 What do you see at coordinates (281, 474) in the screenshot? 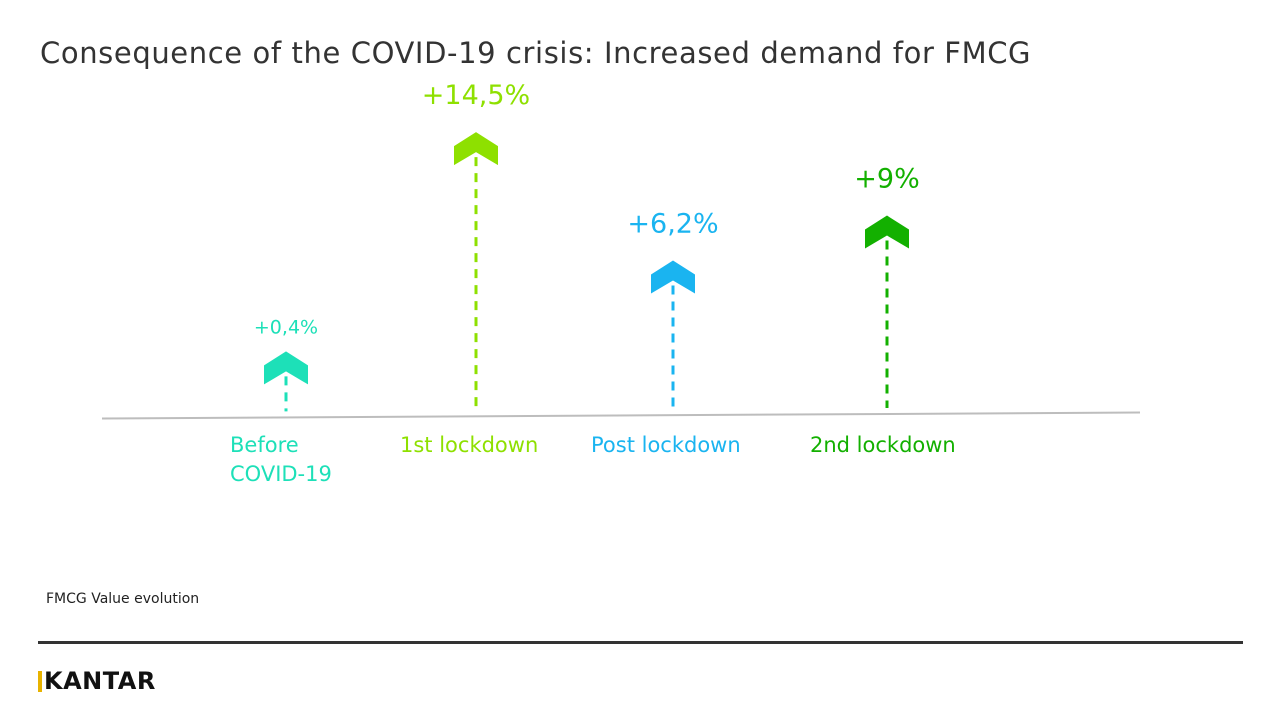
I see `category-label-line: COVID-19` at bounding box center [281, 474].